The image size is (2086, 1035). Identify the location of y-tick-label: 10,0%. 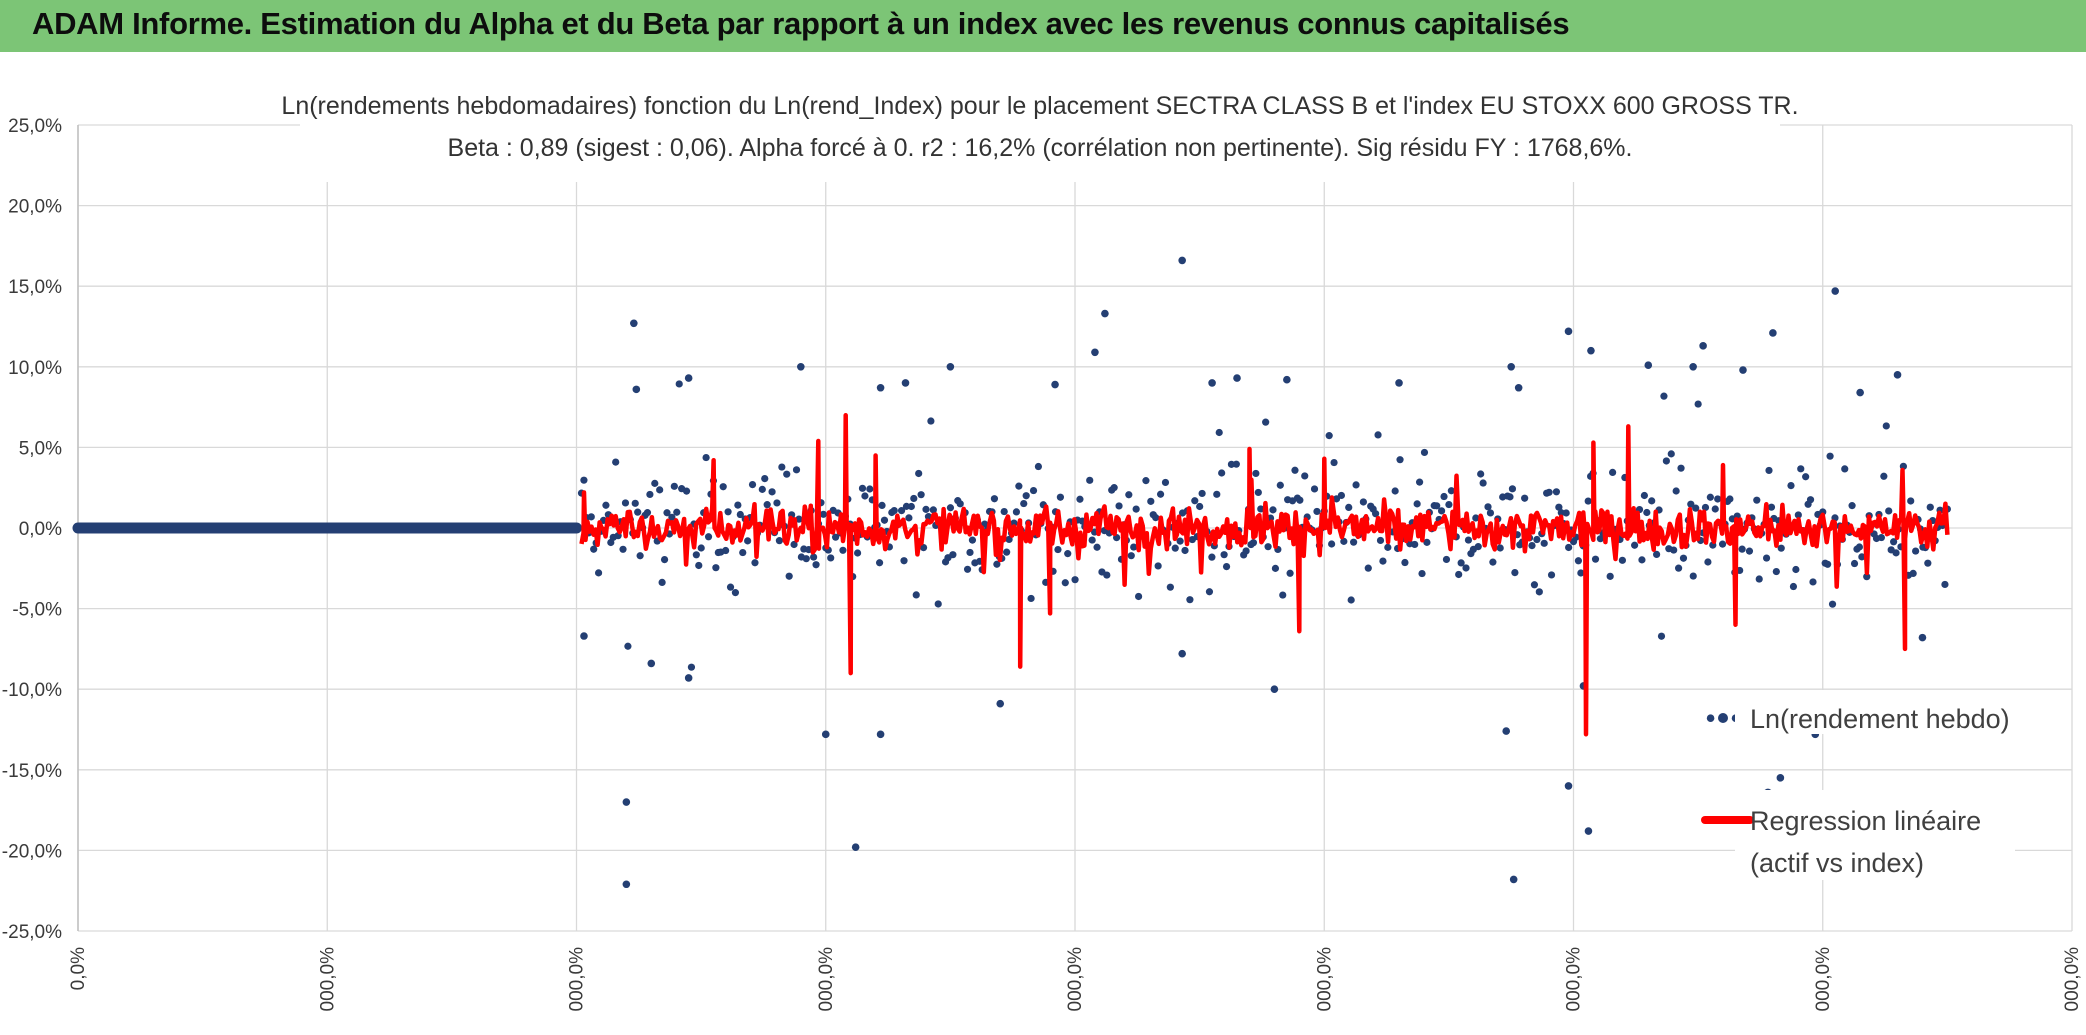
(35, 368).